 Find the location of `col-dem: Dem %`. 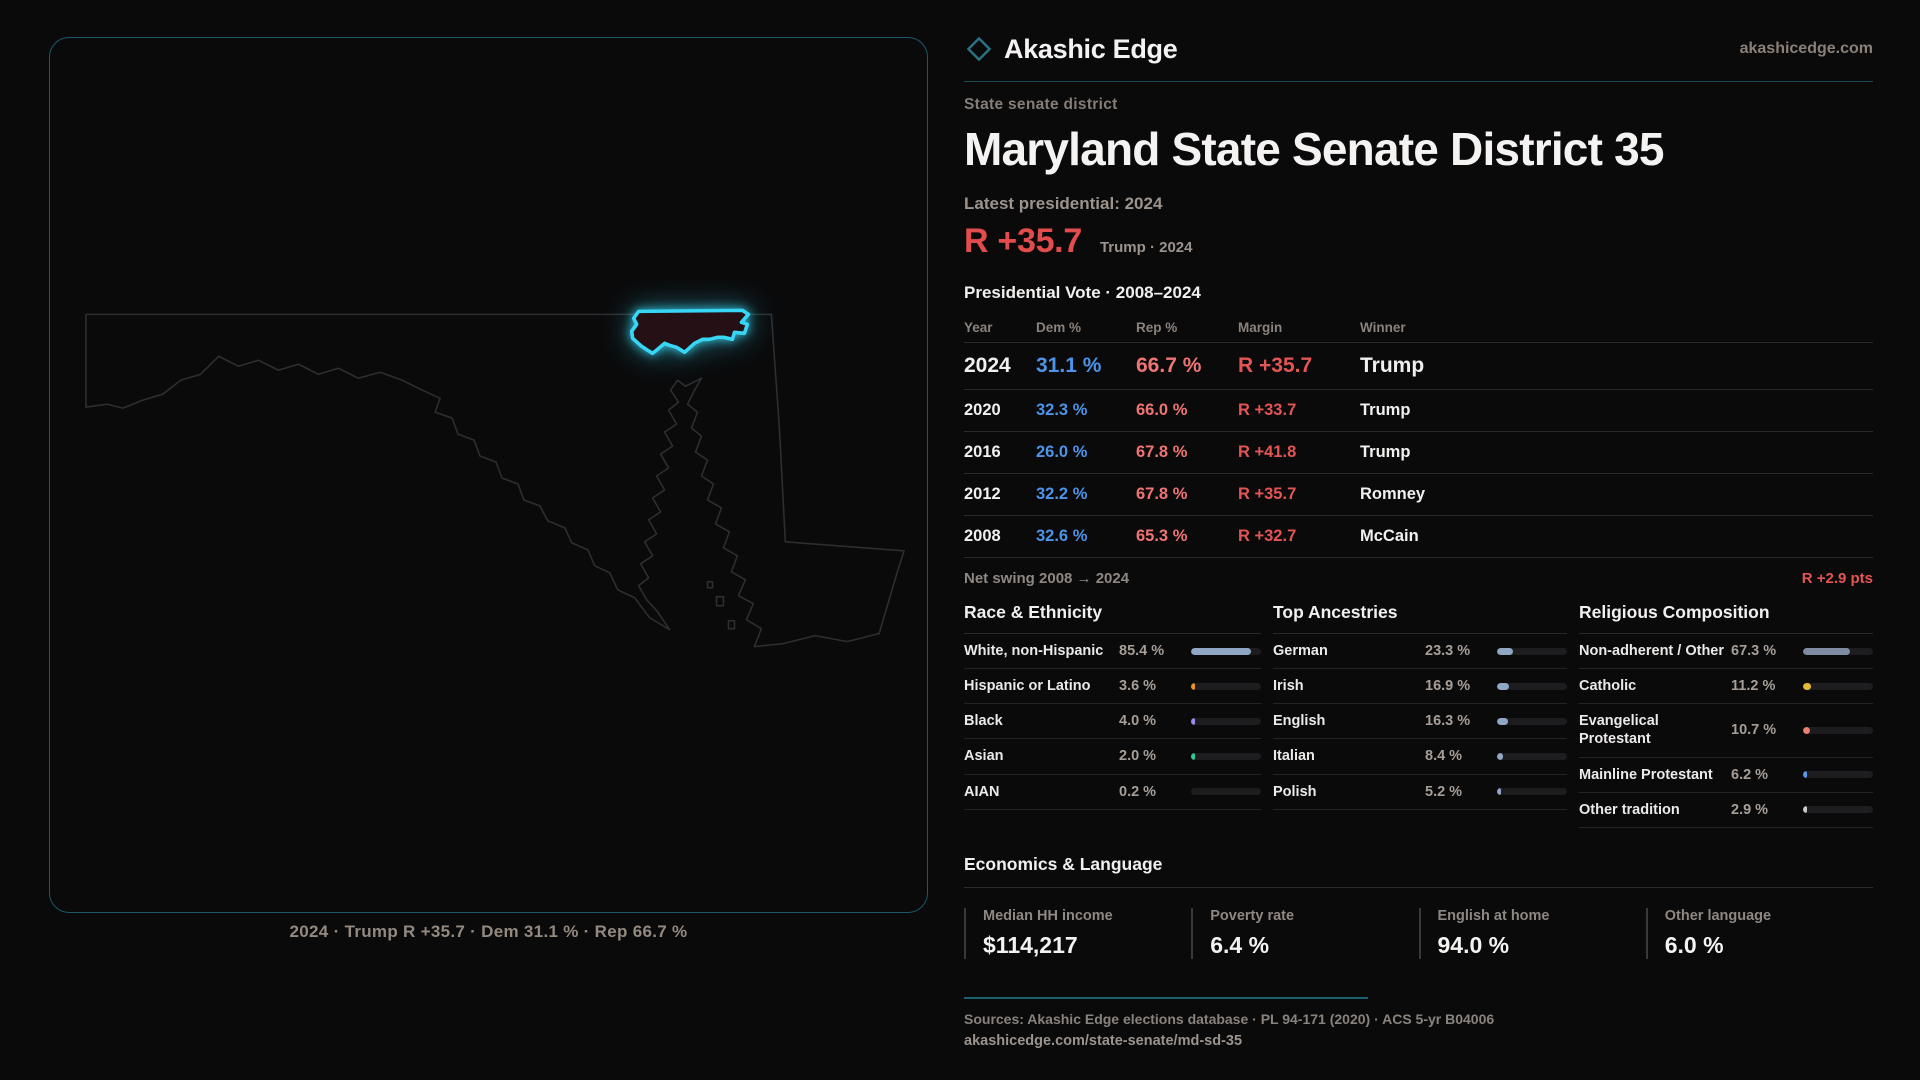

col-dem: Dem % is located at coordinates (1059, 327).